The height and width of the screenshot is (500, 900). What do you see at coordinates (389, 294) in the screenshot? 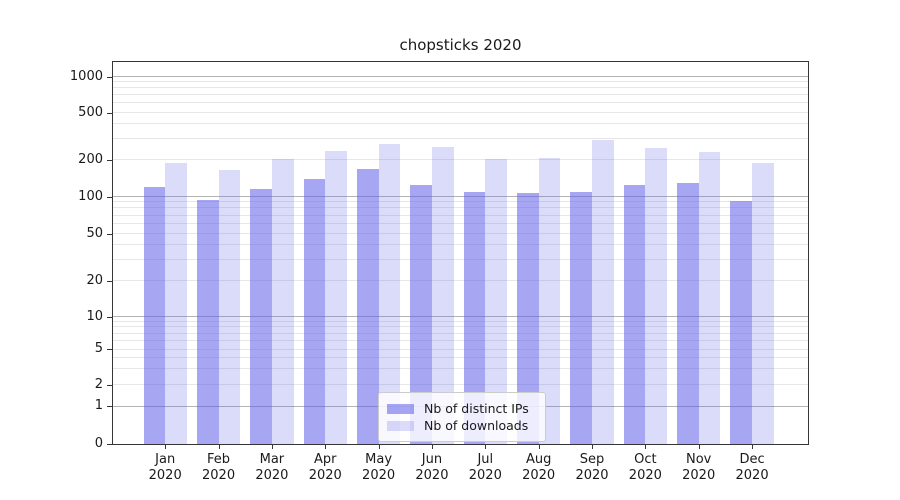
I see `bar-may-downloads` at bounding box center [389, 294].